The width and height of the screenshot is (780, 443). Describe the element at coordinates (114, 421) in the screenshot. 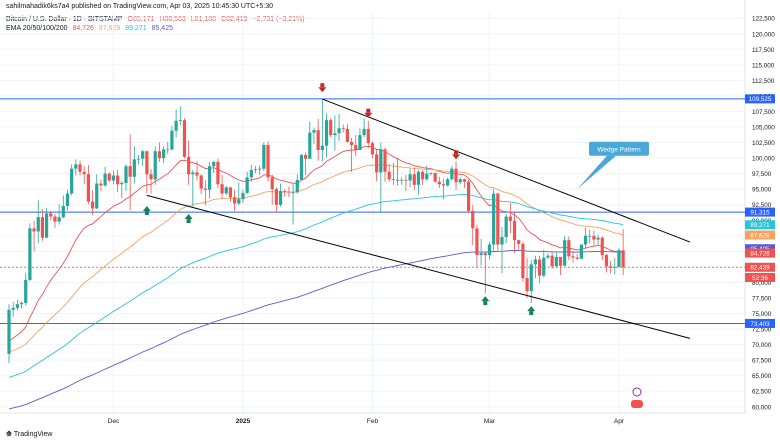

I see `x-tick-label: Dec` at that location.